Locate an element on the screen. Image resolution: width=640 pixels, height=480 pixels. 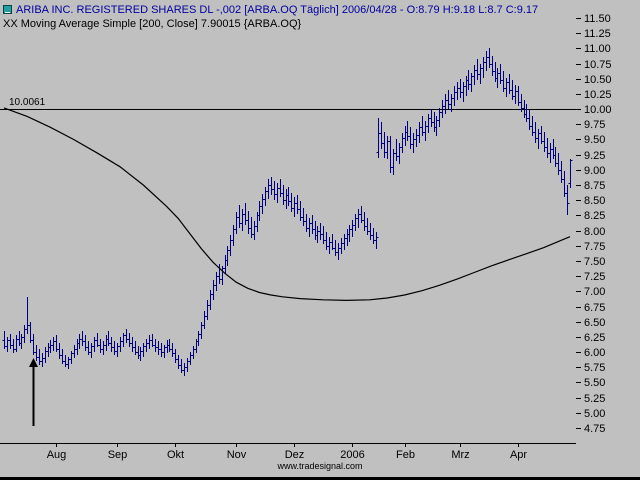
y-axis-label: 10.75 is located at coordinates (598, 65).